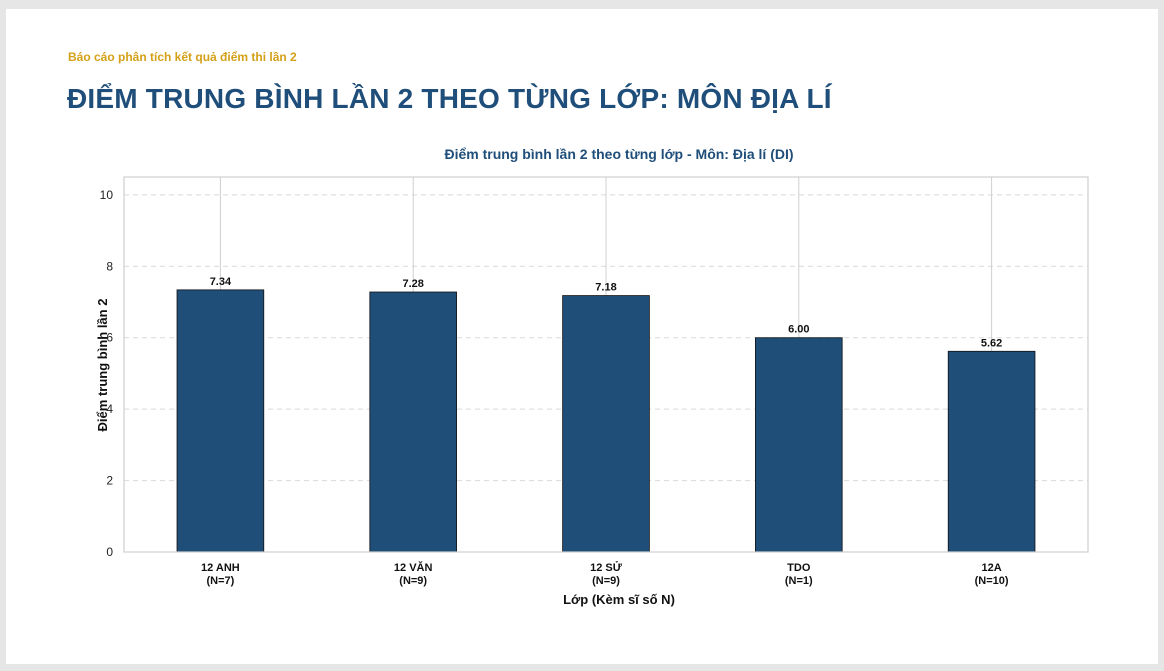 The width and height of the screenshot is (1164, 671). I want to click on bar-value-label: 6.00, so click(798, 330).